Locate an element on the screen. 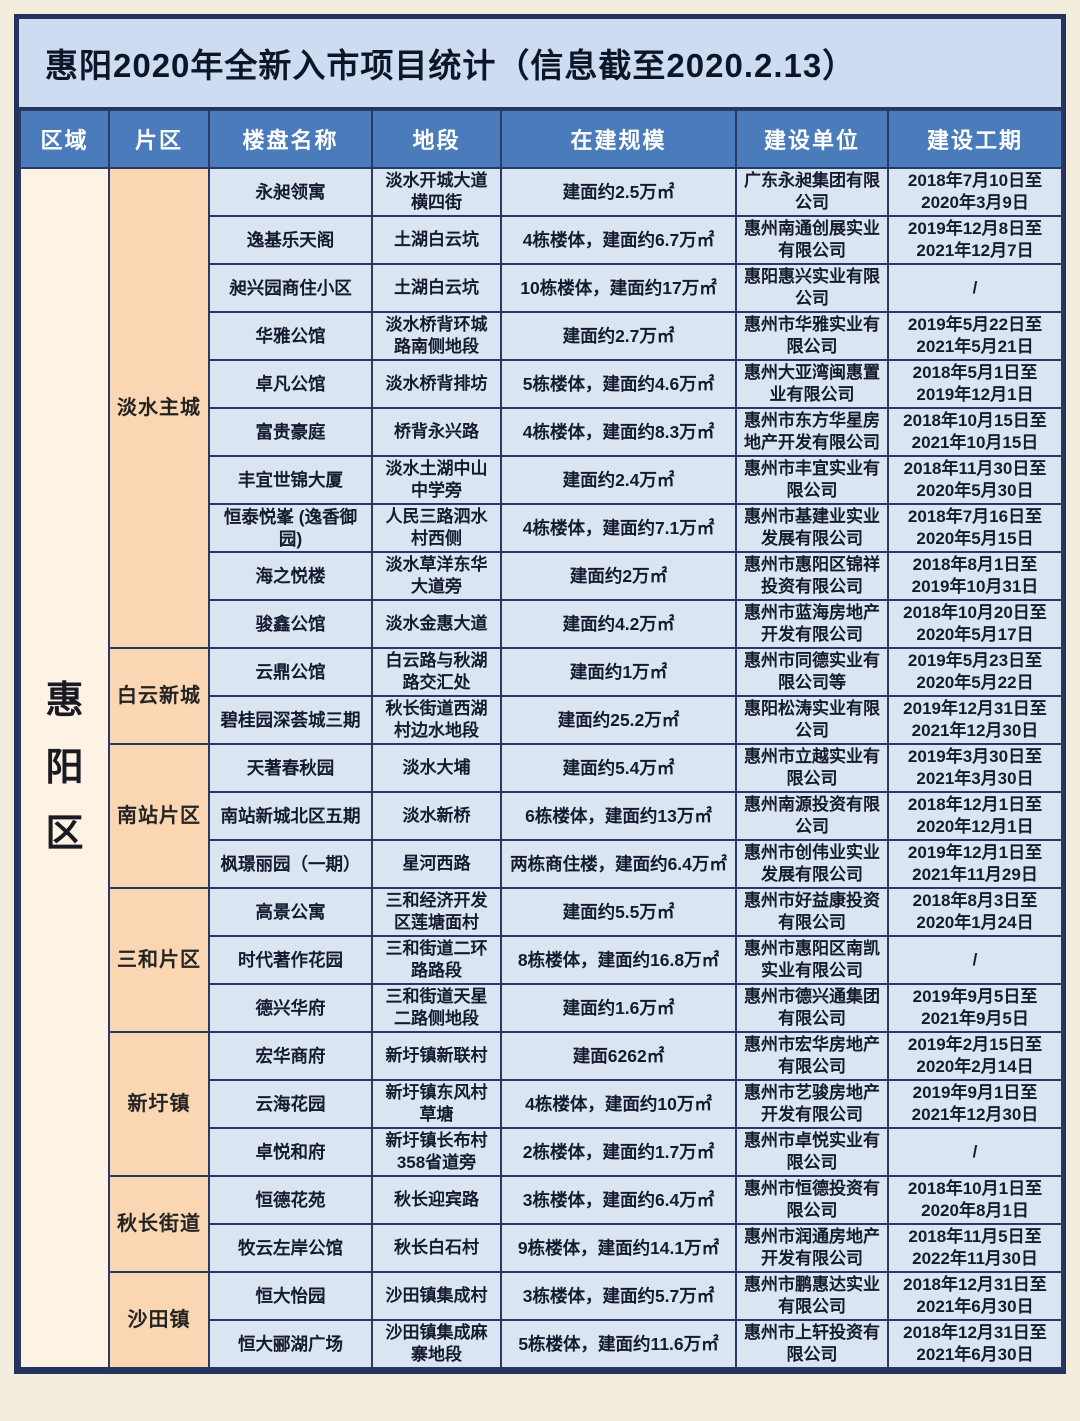 The width and height of the screenshot is (1080, 1421). table-row: 昶兴园商住小区 土湖白云坑 10栋楼体，建面约17万㎡ 惠阳惠兴实业有限公司 / is located at coordinates (541, 288).